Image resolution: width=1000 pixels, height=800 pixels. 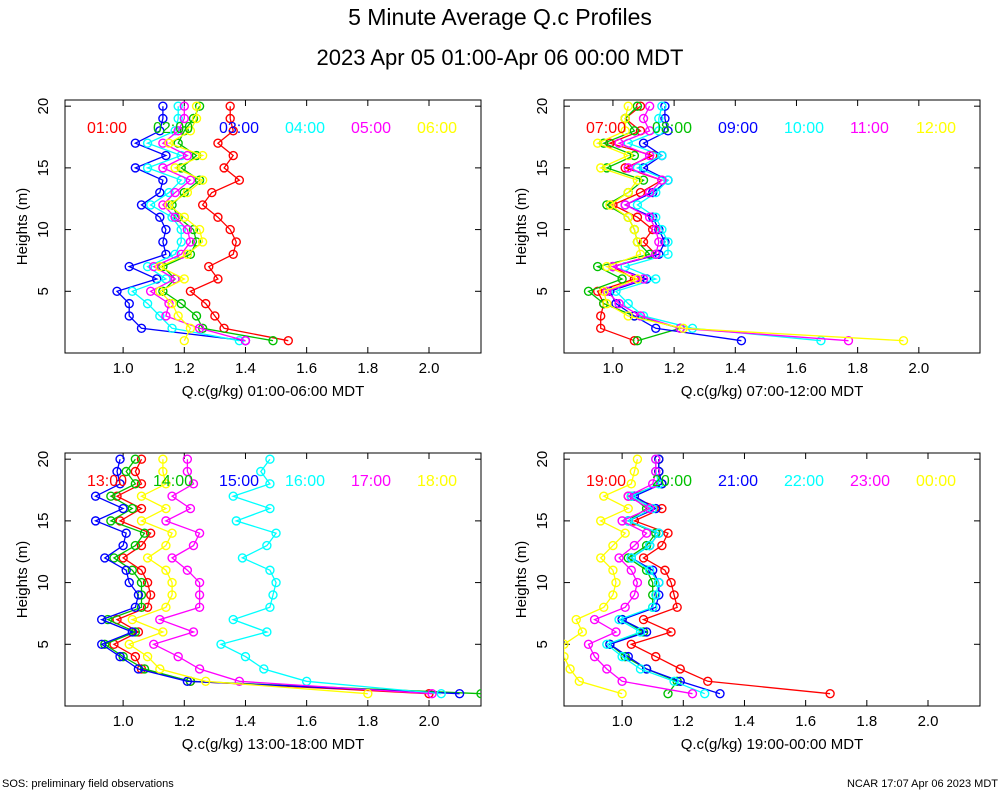 What do you see at coordinates (738, 481) in the screenshot?
I see `legend-entry: 21:00` at bounding box center [738, 481].